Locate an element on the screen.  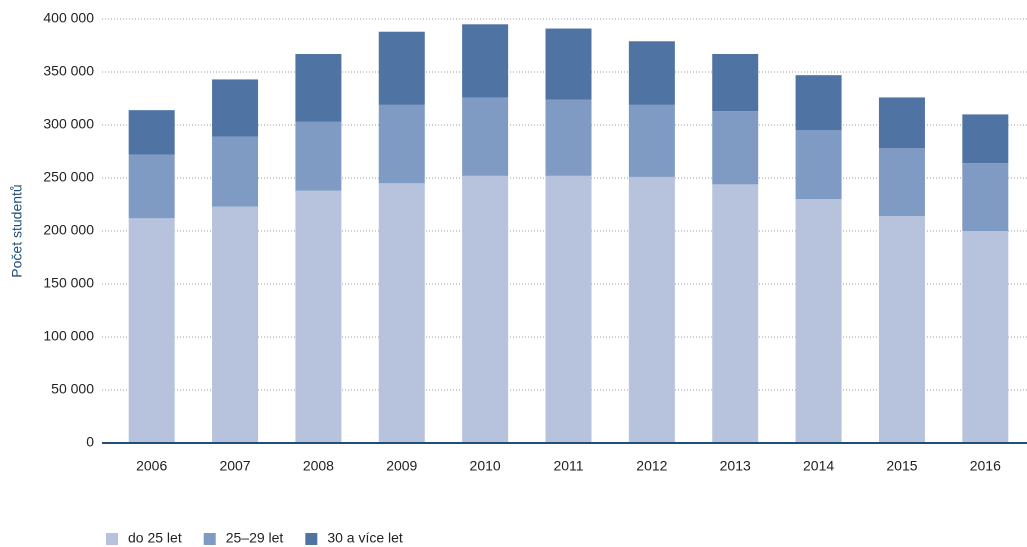
x-tick-label: 2008 is located at coordinates (318, 466).